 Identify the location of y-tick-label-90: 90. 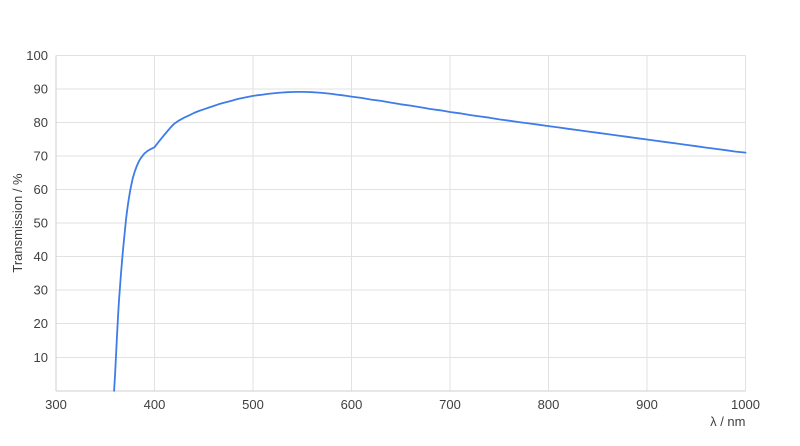
(41, 88).